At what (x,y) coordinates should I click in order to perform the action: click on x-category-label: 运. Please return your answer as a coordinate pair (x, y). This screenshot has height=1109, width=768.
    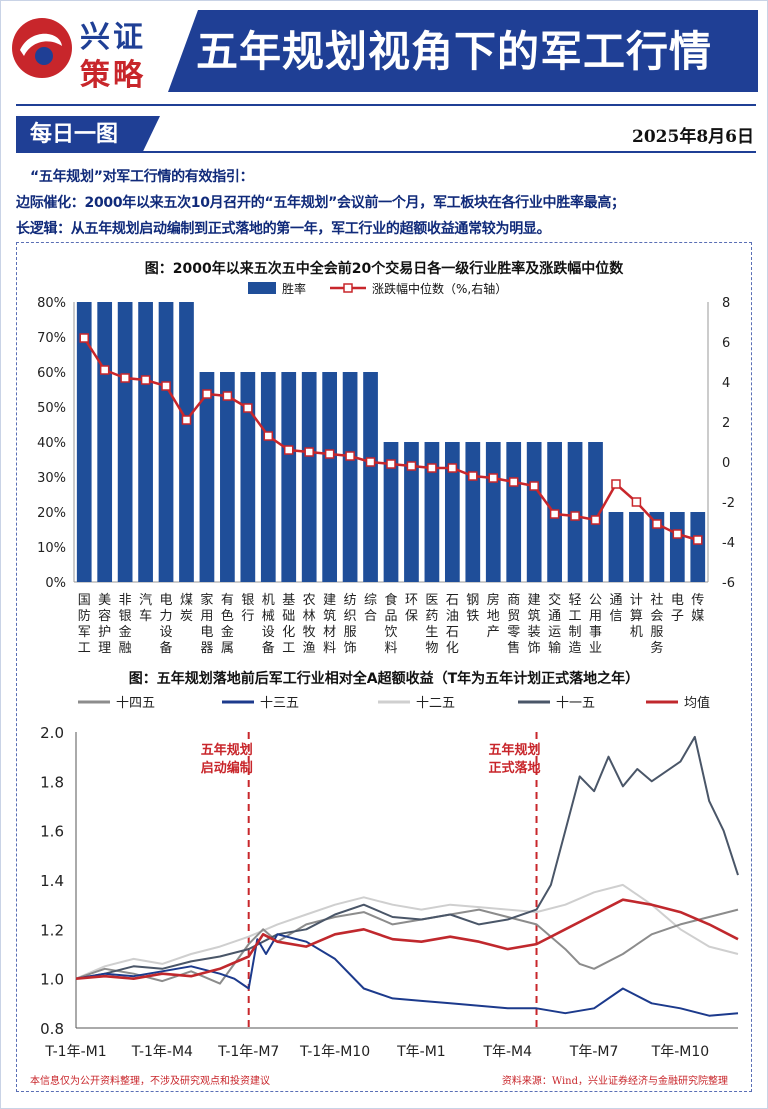
    Looking at the image, I should click on (554, 632).